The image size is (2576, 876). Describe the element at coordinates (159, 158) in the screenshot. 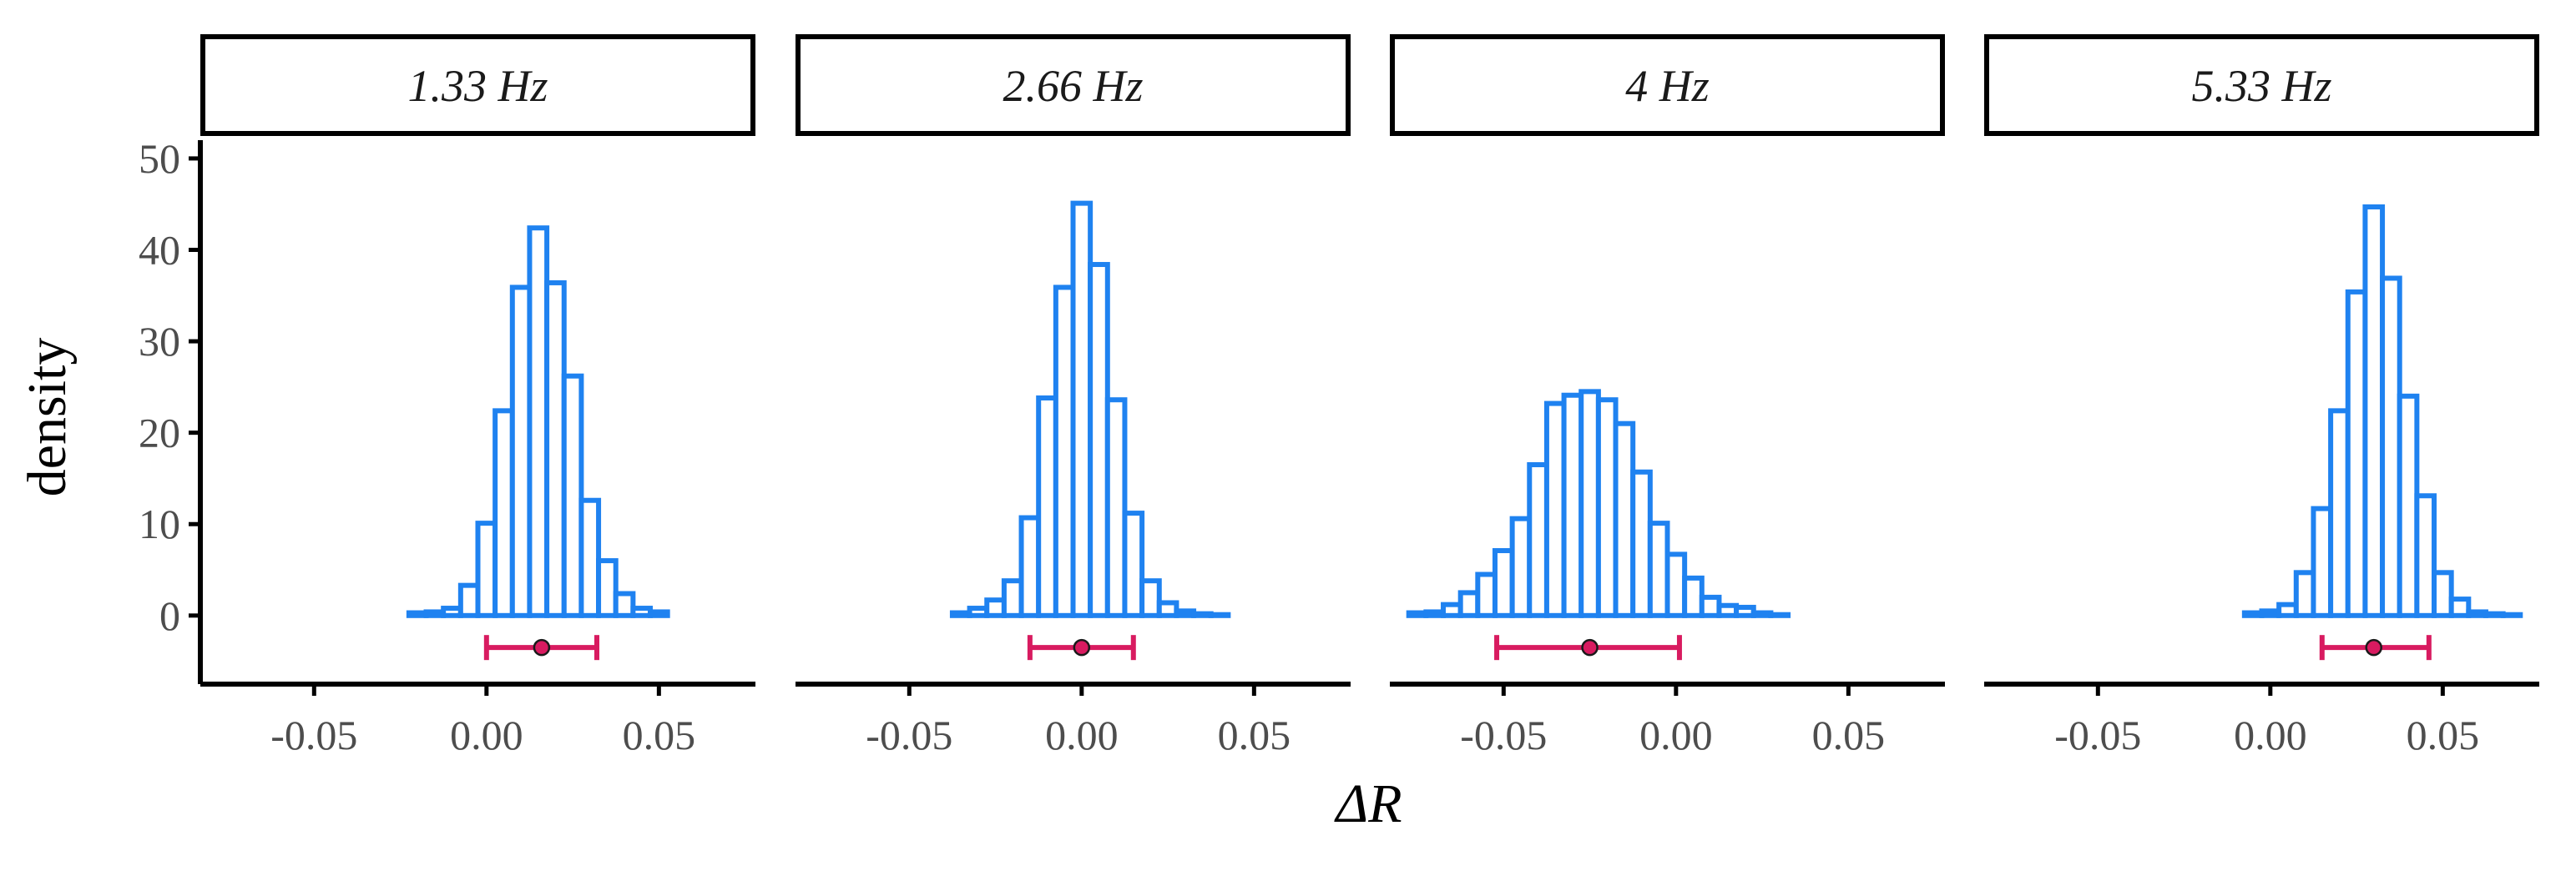

I see `y-tick-label: 50` at that location.